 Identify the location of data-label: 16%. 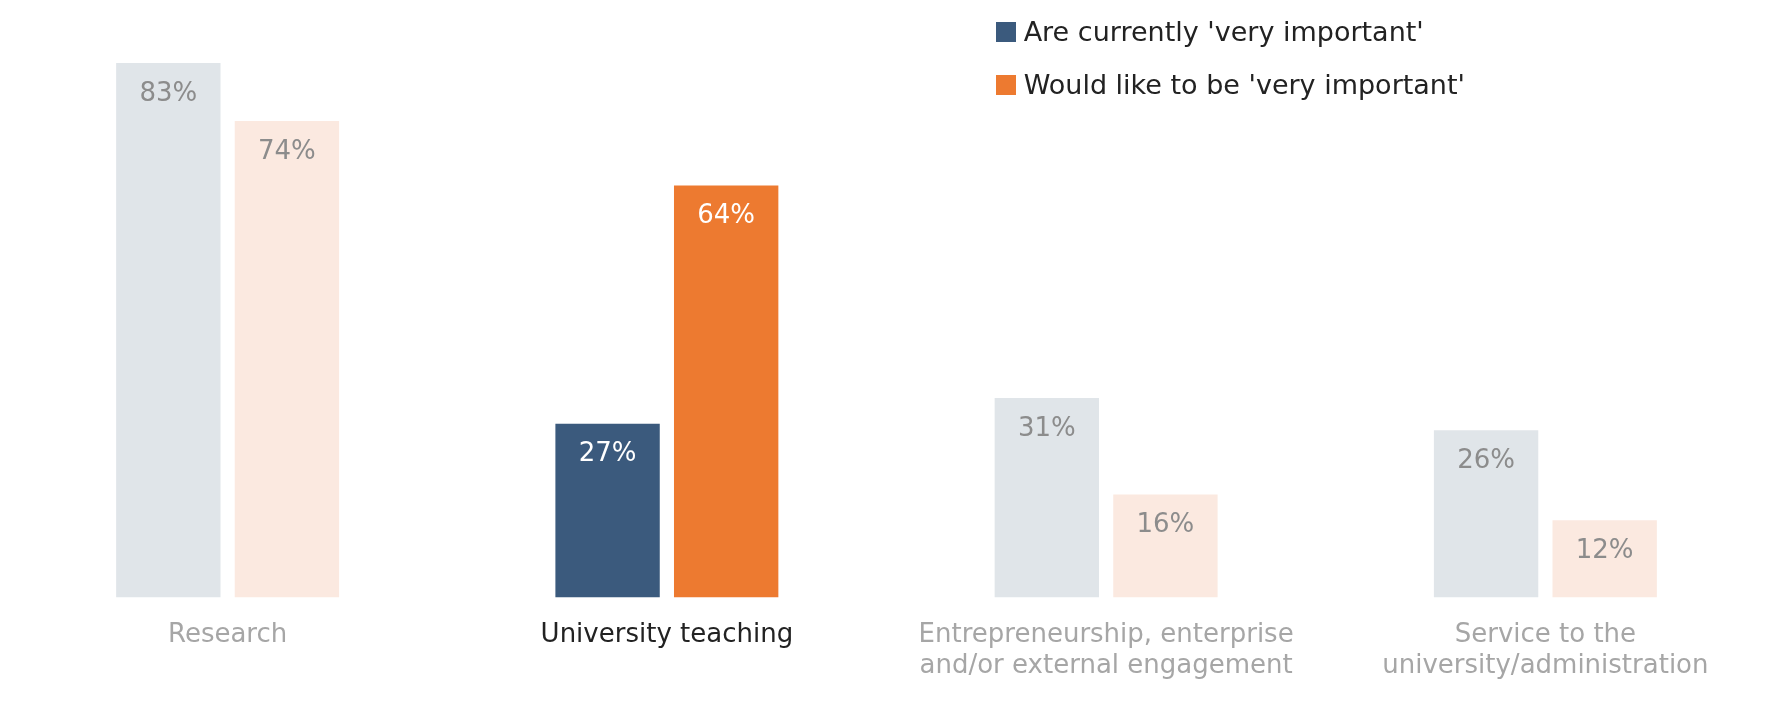
(1165, 523).